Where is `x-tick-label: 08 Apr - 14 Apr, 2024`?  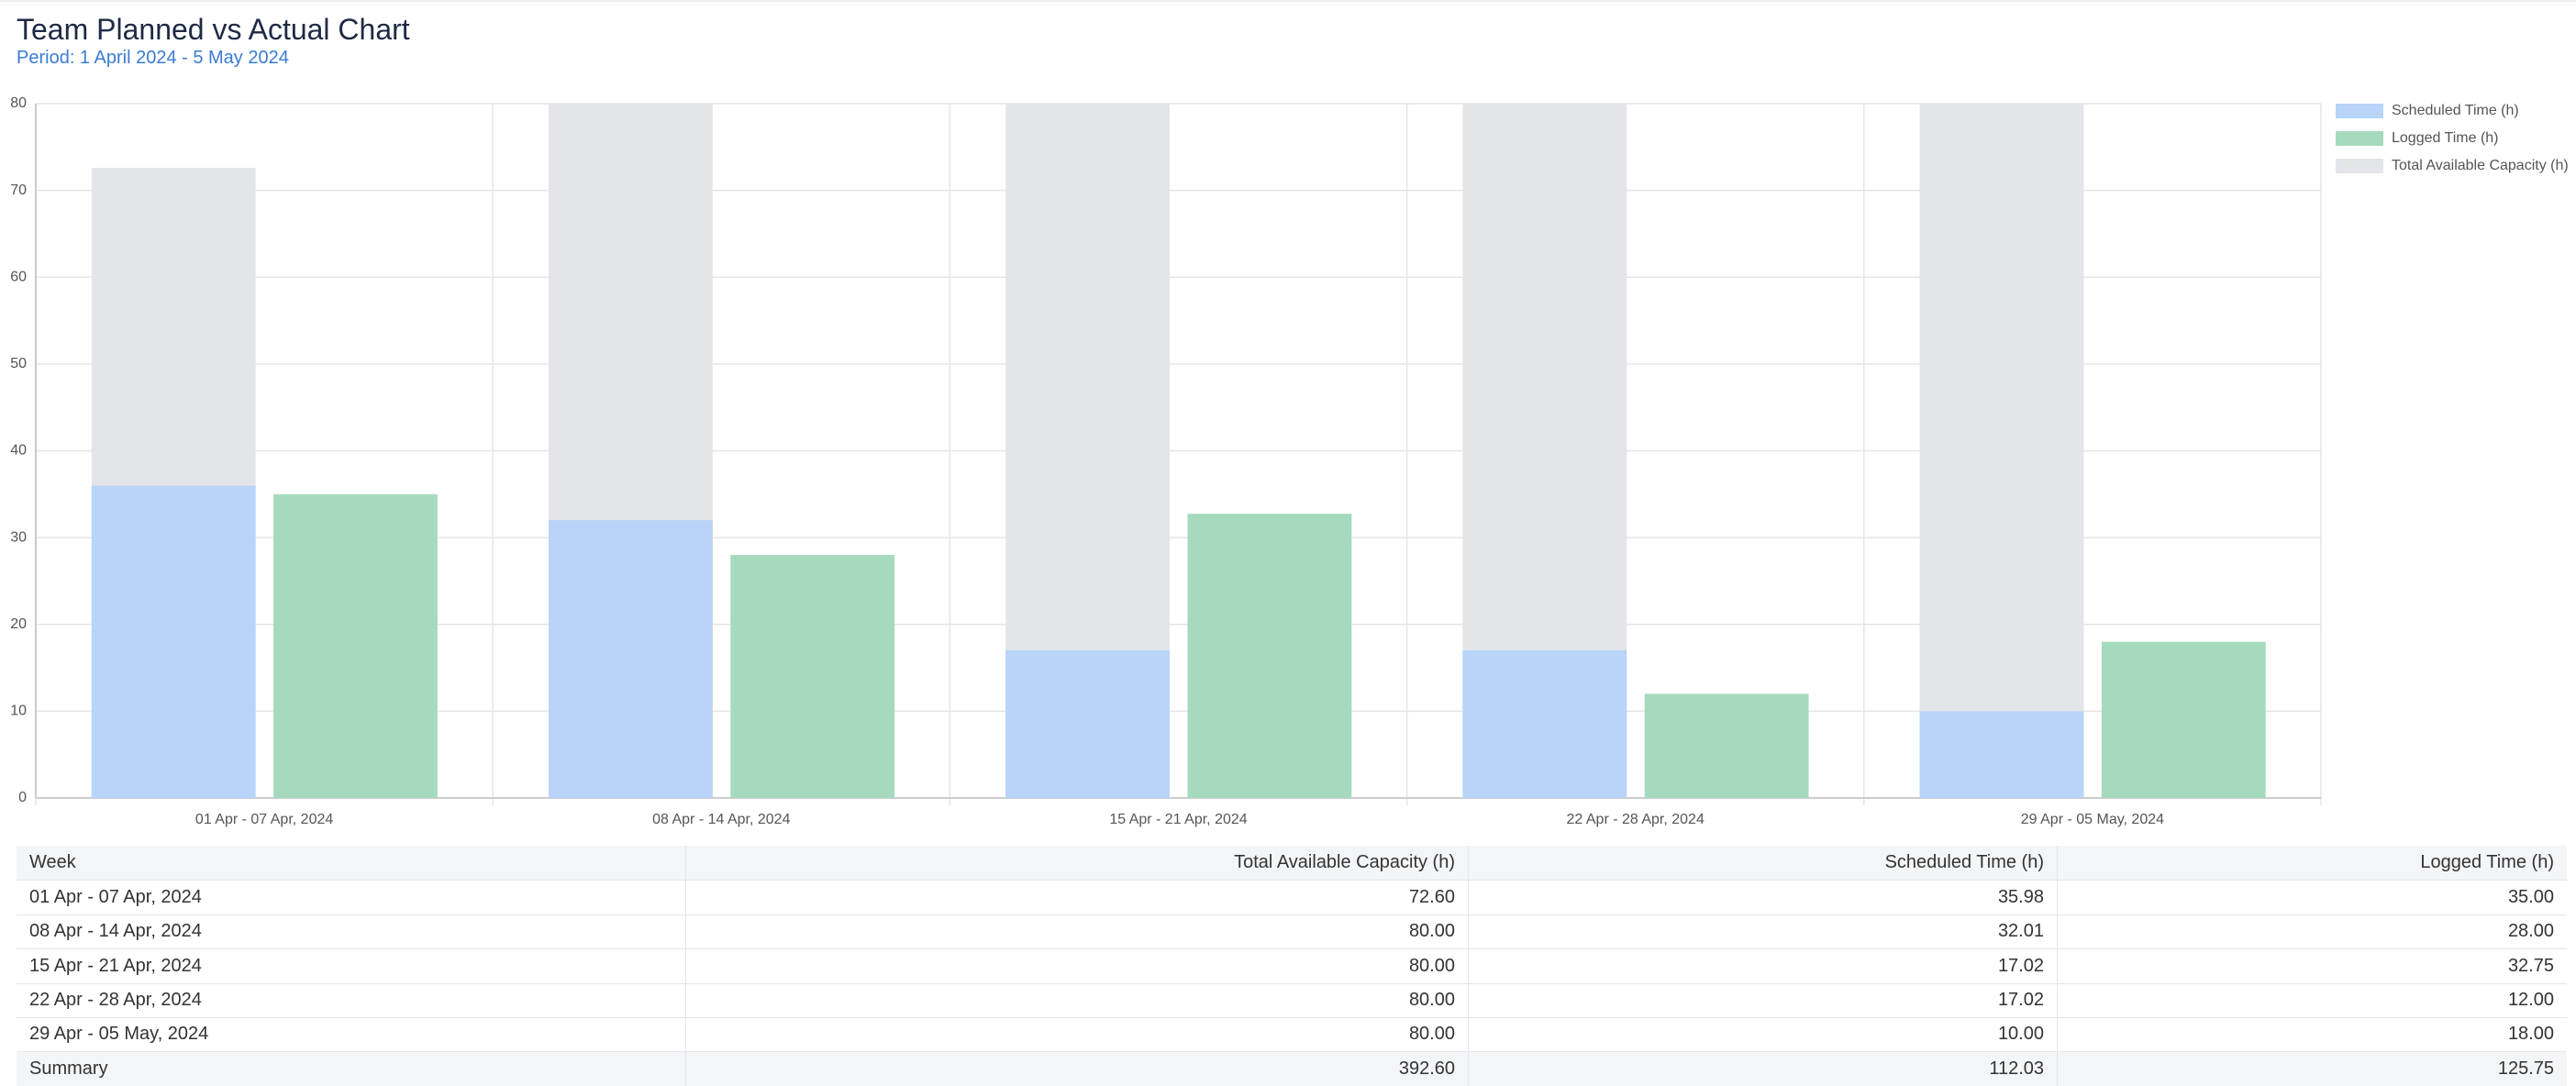 x-tick-label: 08 Apr - 14 Apr, 2024 is located at coordinates (721, 820).